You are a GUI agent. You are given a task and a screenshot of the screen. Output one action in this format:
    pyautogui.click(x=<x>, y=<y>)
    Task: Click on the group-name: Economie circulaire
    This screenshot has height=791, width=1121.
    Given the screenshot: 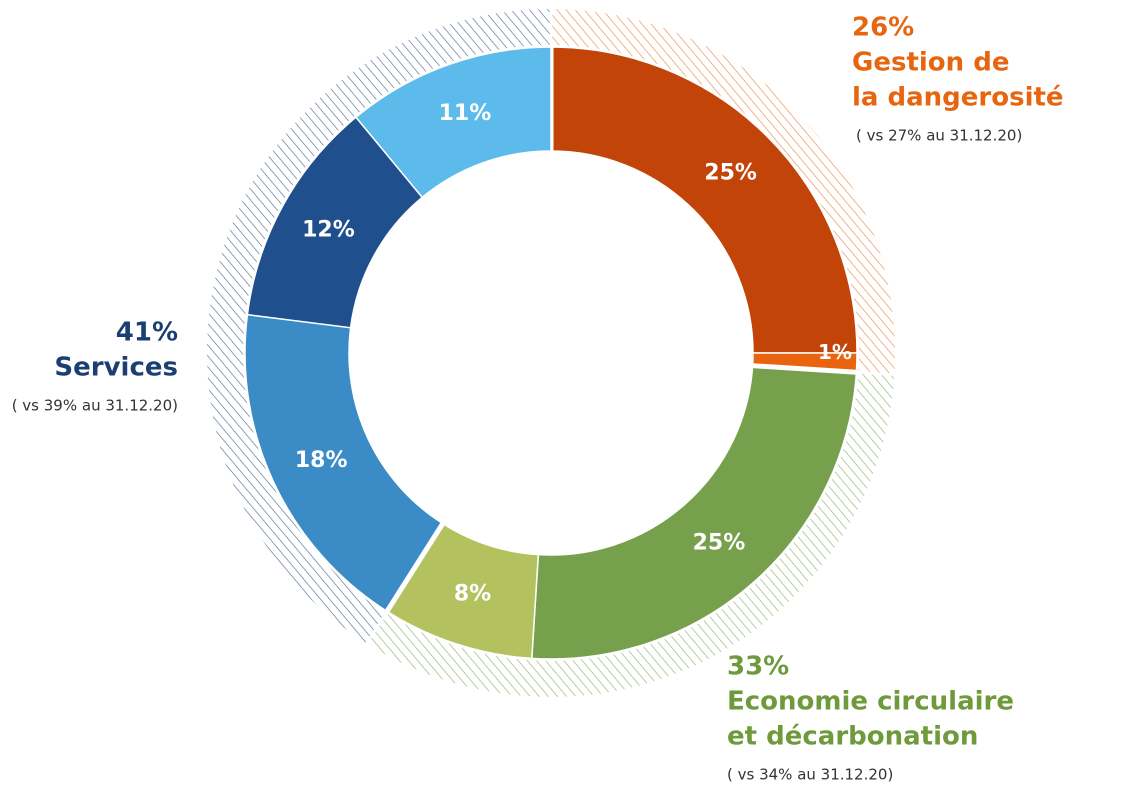 What is the action you would take?
    pyautogui.click(x=870, y=702)
    